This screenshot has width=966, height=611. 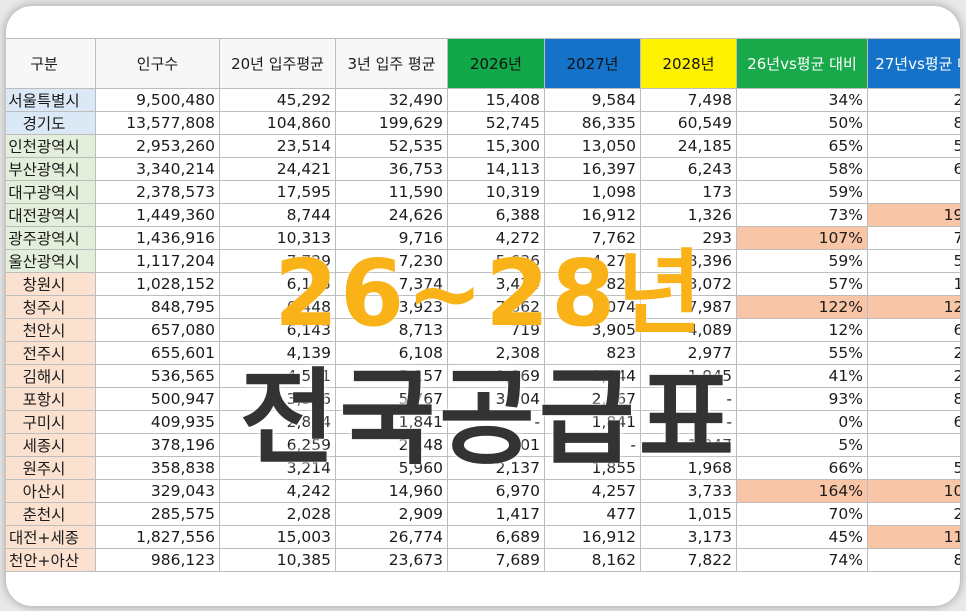 What do you see at coordinates (913, 146) in the screenshot?
I see `ratio-27-vs-avg: 56%` at bounding box center [913, 146].